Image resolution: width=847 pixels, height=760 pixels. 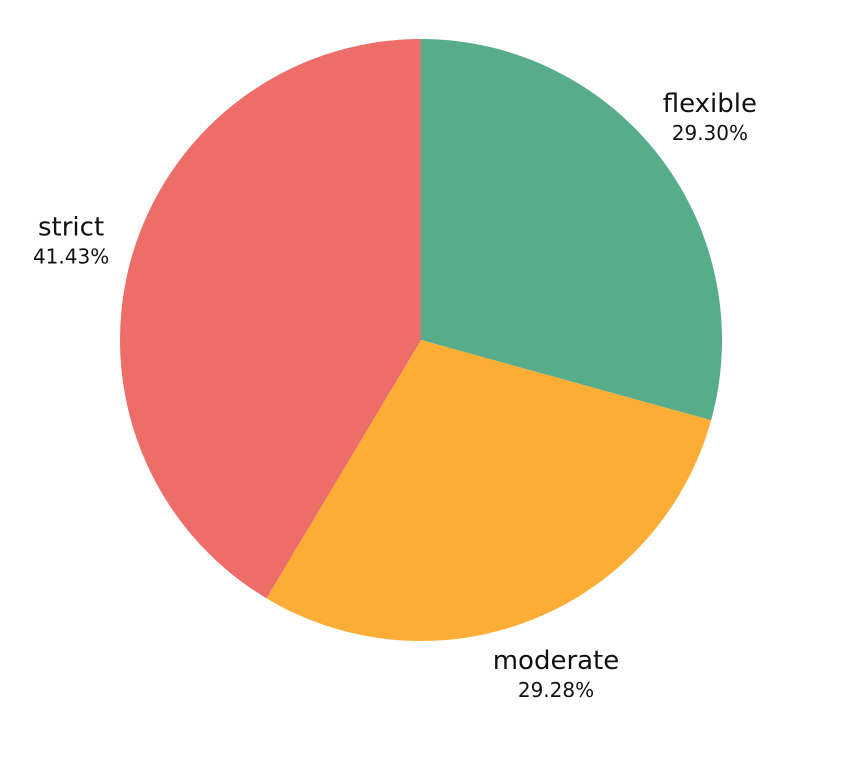 What do you see at coordinates (71, 227) in the screenshot?
I see `slice-label-strict: strict` at bounding box center [71, 227].